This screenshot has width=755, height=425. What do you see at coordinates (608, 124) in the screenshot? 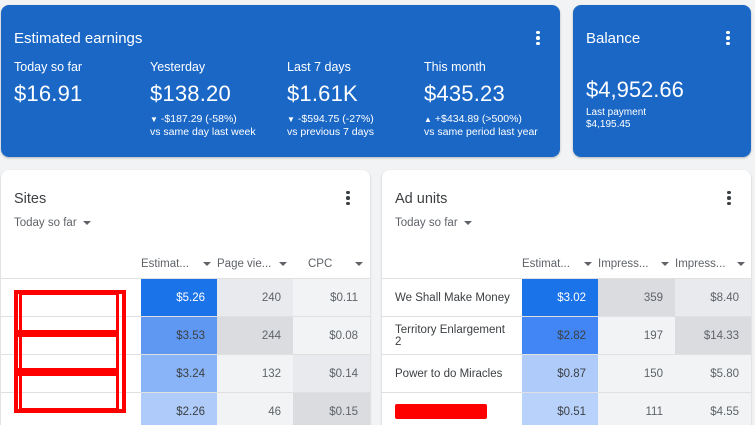
I see `last-payment-value: $4,195.45` at bounding box center [608, 124].